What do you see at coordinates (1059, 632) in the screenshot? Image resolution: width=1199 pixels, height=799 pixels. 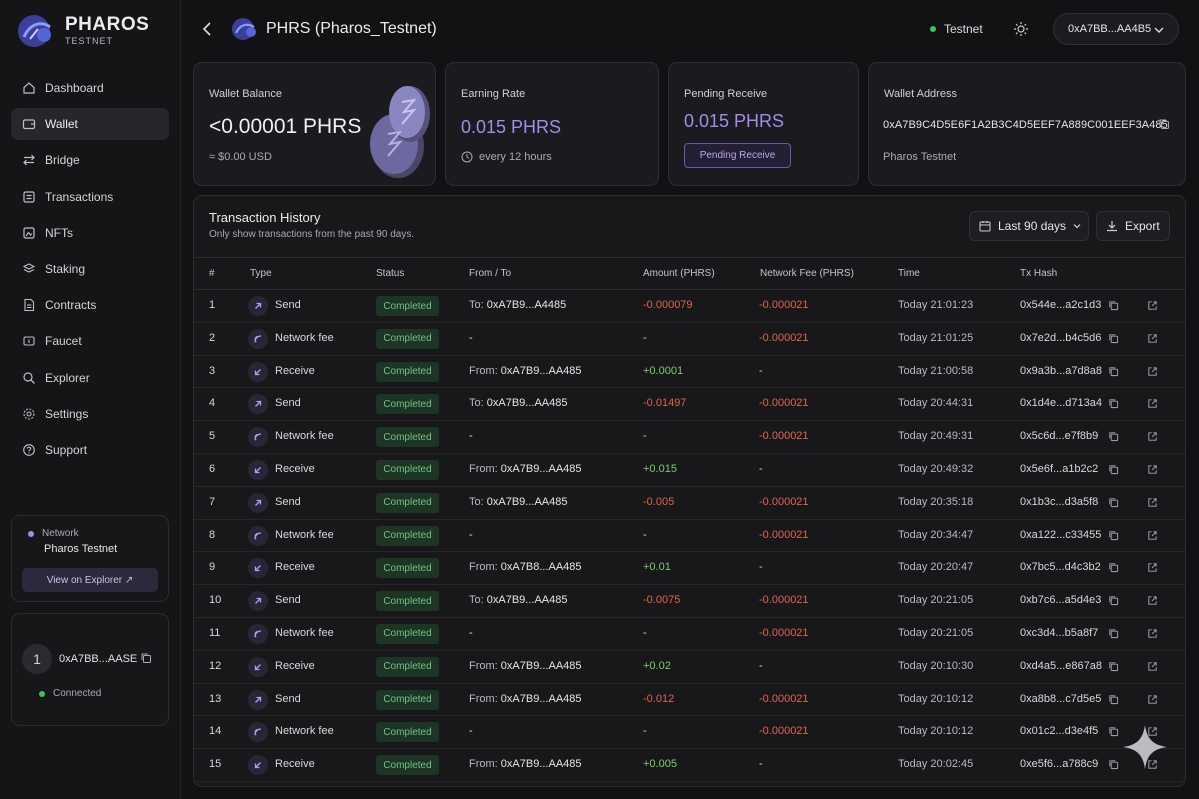 I see `tx-hash: 0xc3d4...b5a8f7` at bounding box center [1059, 632].